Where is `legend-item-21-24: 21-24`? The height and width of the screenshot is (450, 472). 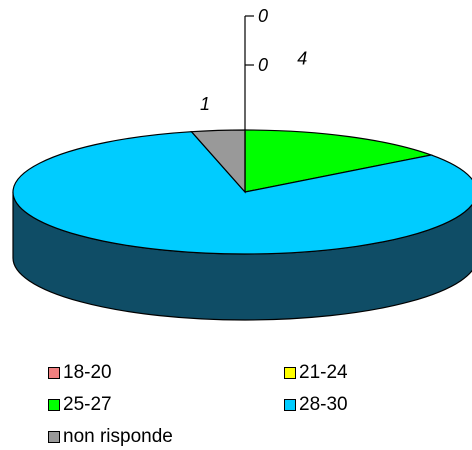
legend-item-21-24: 21-24 is located at coordinates (316, 373).